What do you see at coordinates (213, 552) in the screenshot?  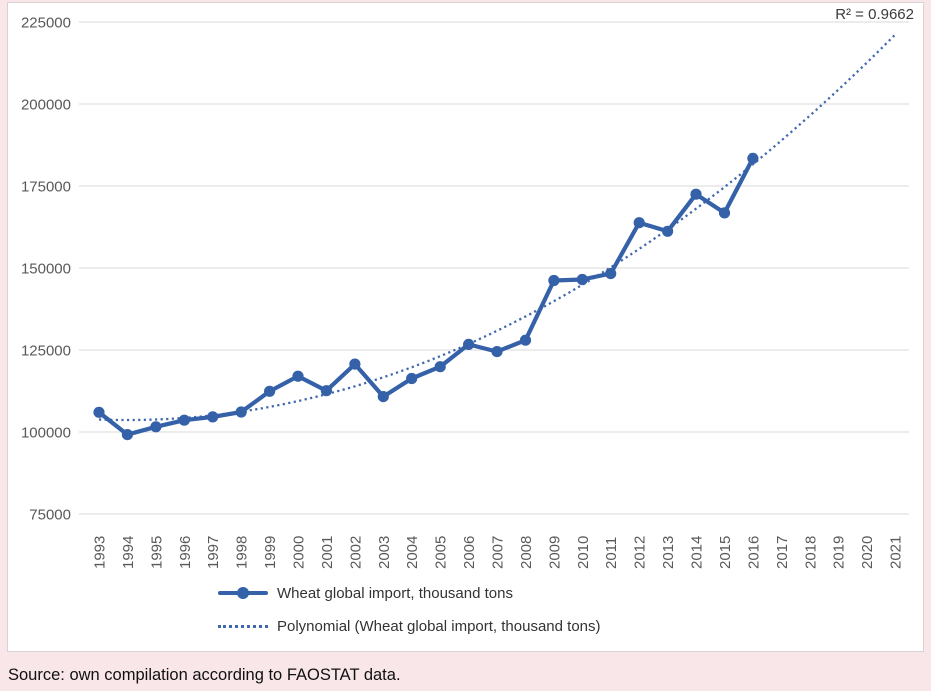 I see `x-tick-label: 1997` at bounding box center [213, 552].